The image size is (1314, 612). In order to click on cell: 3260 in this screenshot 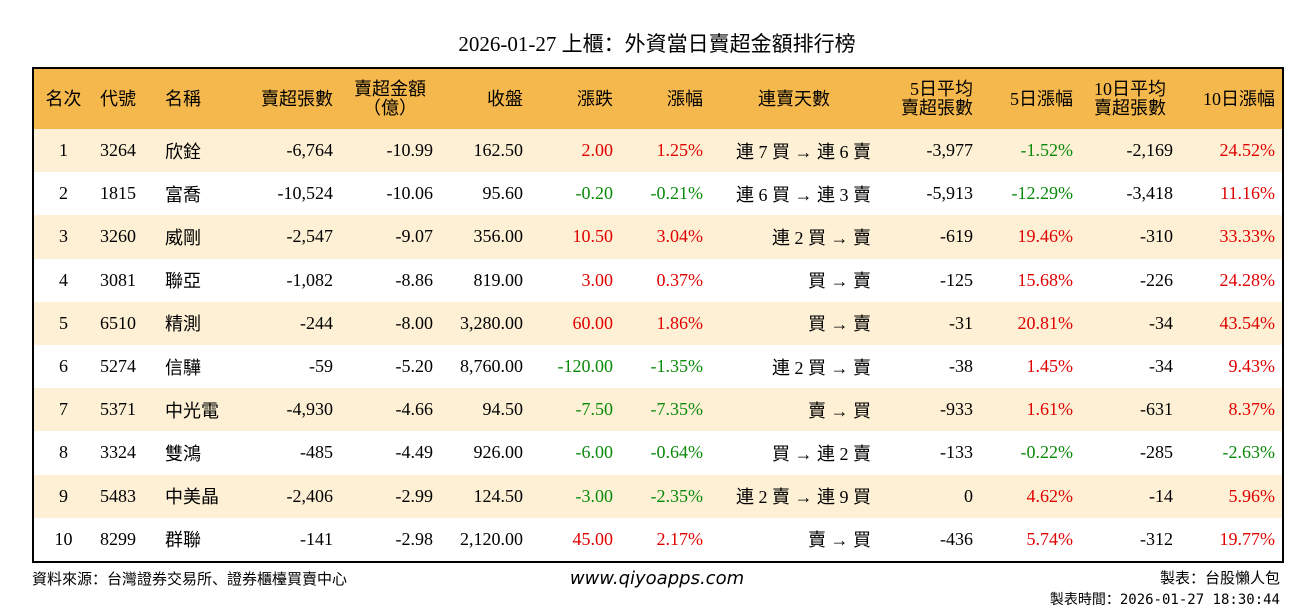, I will do `click(125, 237)`.